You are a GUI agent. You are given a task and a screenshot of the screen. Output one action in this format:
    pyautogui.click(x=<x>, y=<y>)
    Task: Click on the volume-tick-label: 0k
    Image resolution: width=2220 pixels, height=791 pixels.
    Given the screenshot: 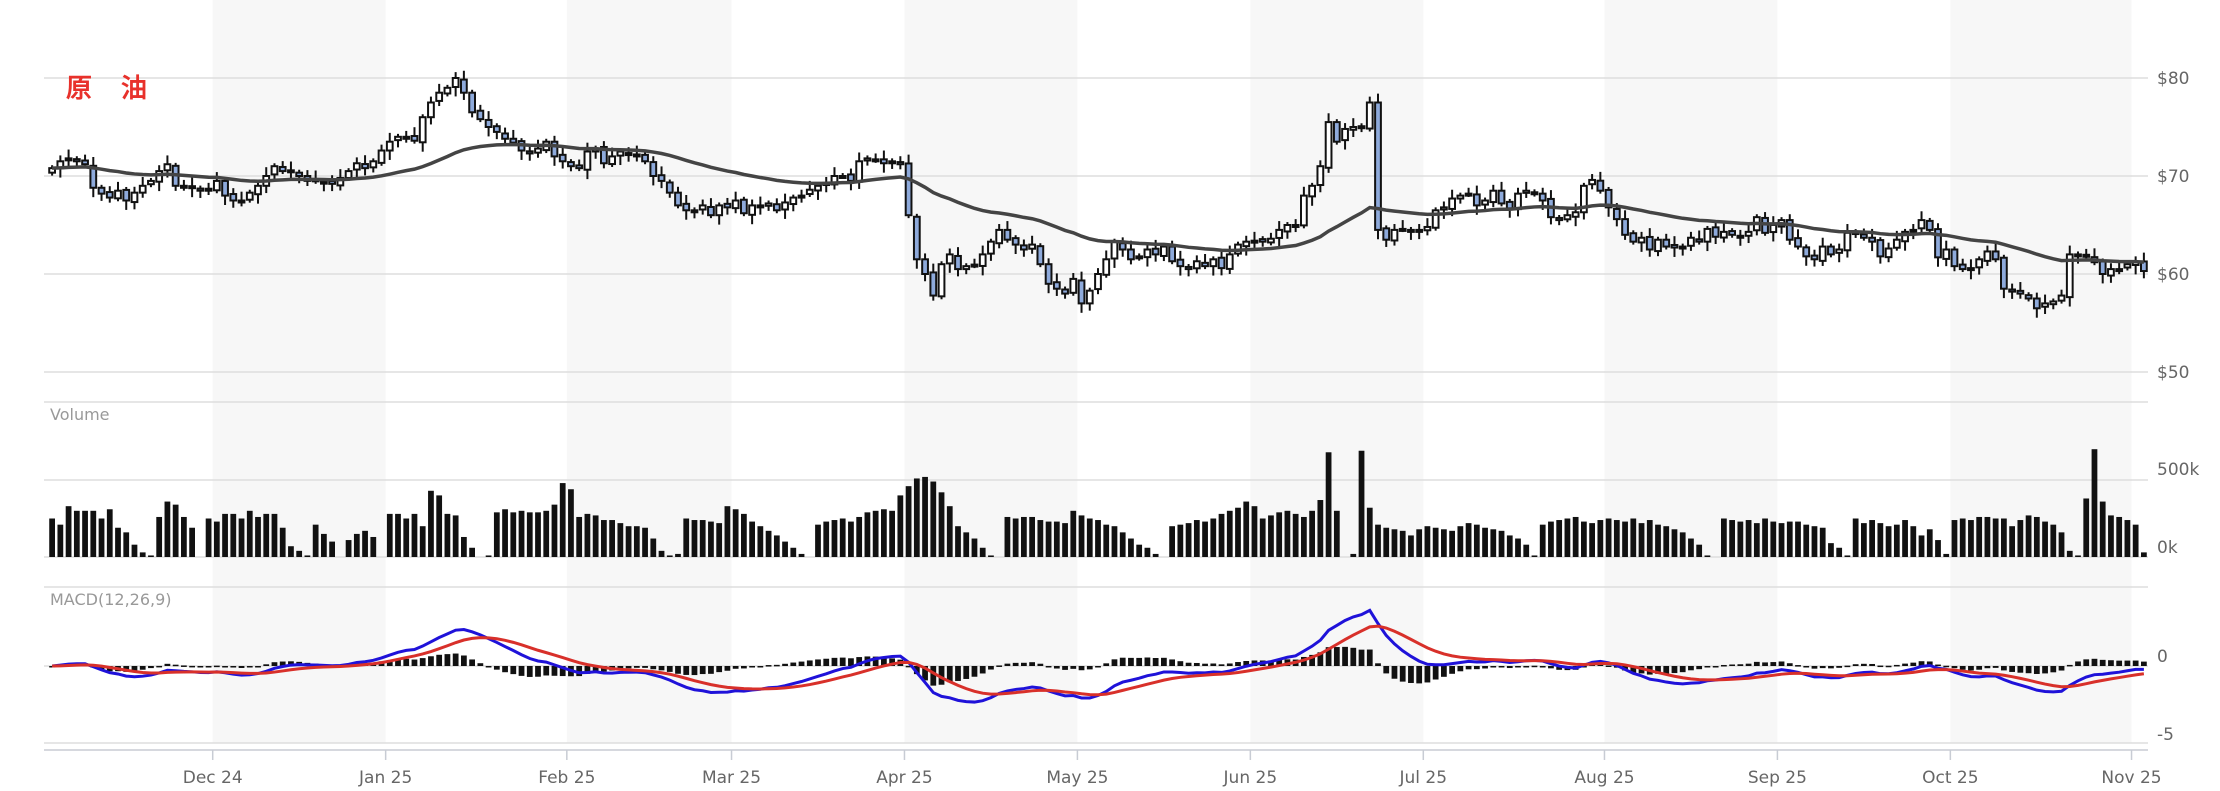 What is the action you would take?
    pyautogui.click(x=2167, y=548)
    